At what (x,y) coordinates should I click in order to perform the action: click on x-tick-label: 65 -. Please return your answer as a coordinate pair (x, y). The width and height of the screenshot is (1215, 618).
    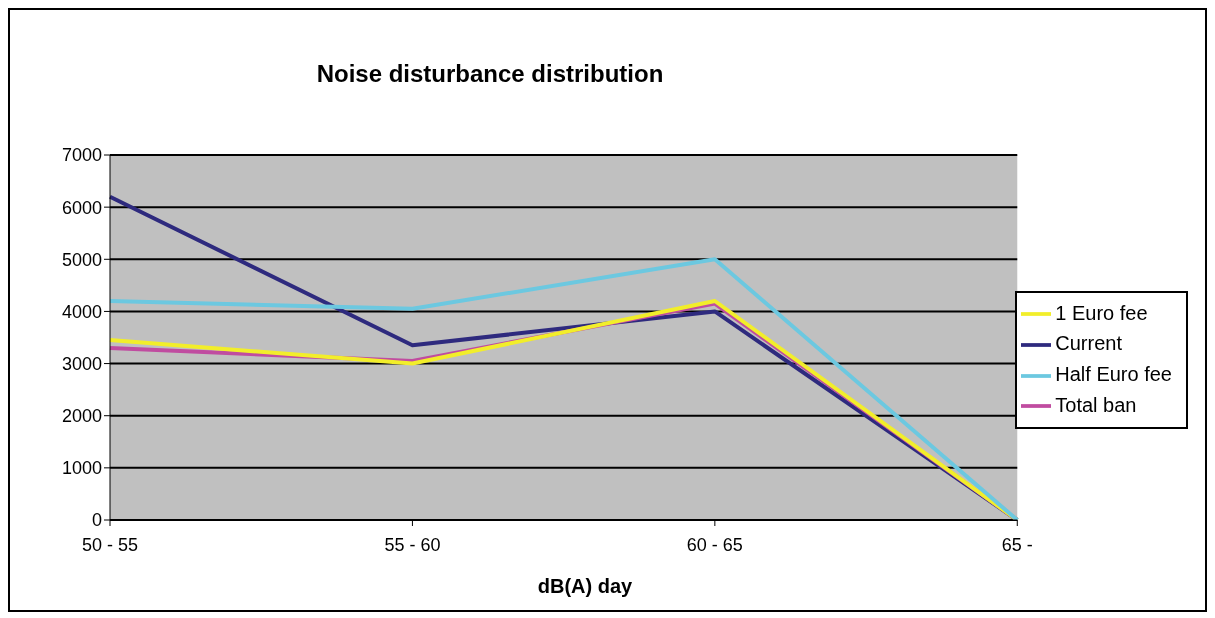
    Looking at the image, I should click on (1017, 544).